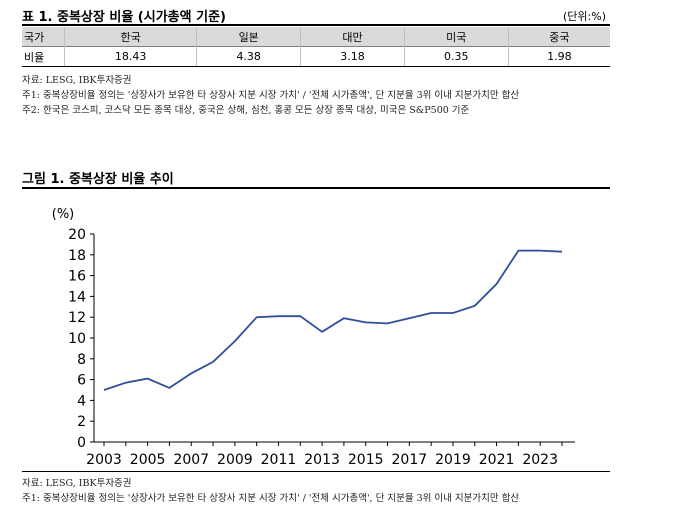 The height and width of the screenshot is (517, 682). What do you see at coordinates (130, 37) in the screenshot?
I see `table-header-cell: 한국` at bounding box center [130, 37].